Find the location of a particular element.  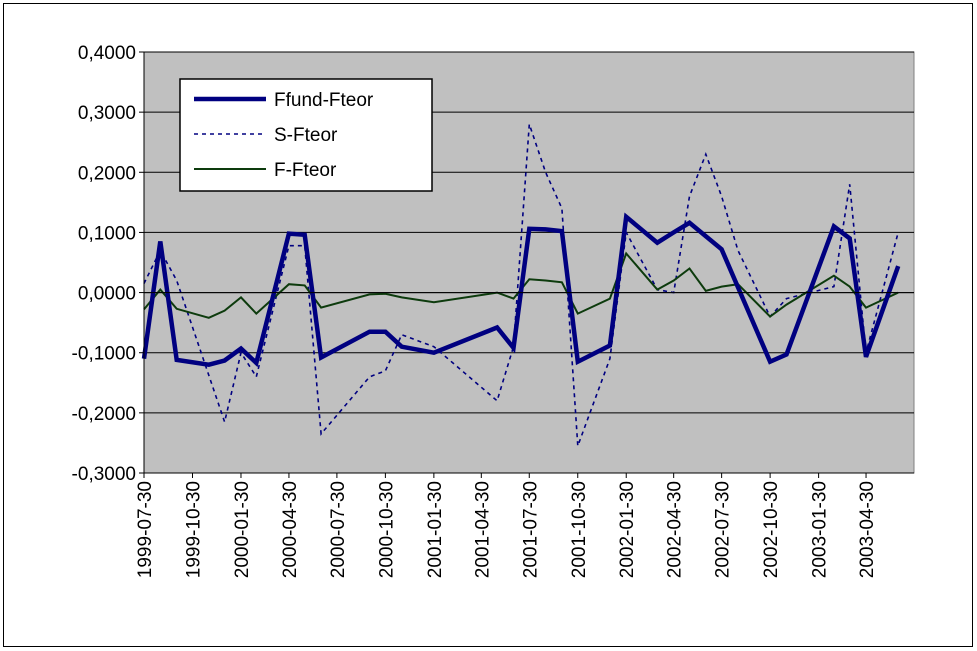

y-tick-label: 0,1000 is located at coordinates (107, 233).